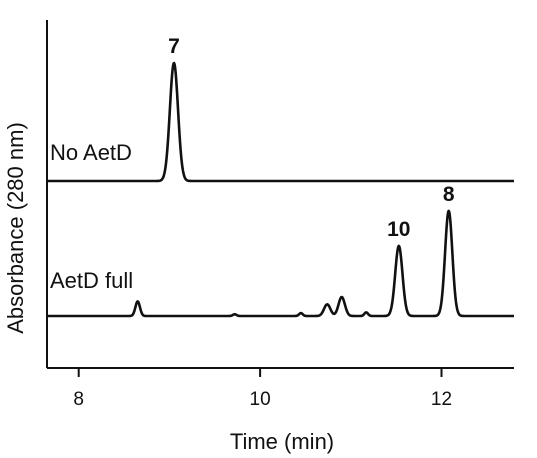 This screenshot has height=458, width=537. I want to click on x-axis-label: Time (min), so click(282, 441).